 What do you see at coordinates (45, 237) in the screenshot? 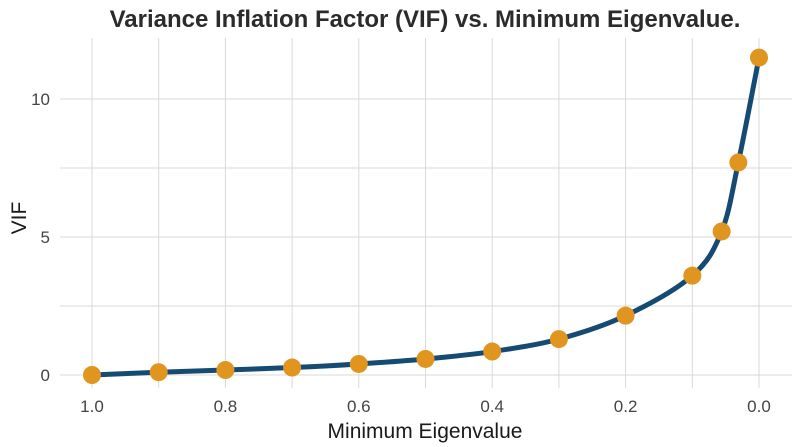
I see `y-tick-label: 5` at bounding box center [45, 237].